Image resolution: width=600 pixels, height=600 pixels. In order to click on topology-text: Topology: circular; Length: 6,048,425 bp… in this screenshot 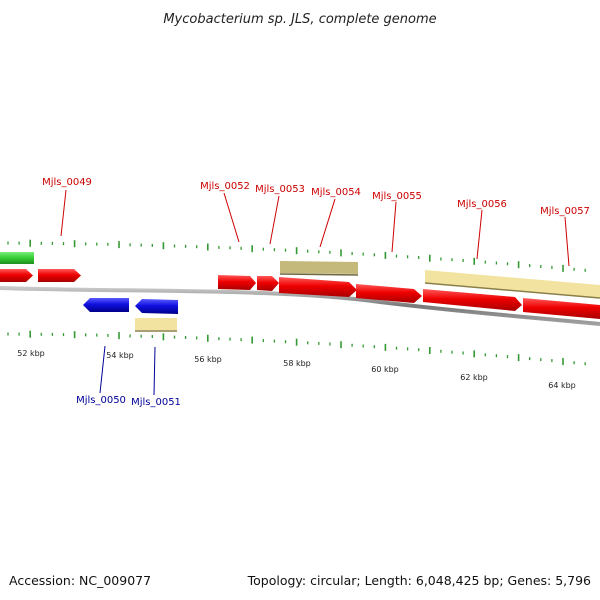, I will do `click(419, 580)`.